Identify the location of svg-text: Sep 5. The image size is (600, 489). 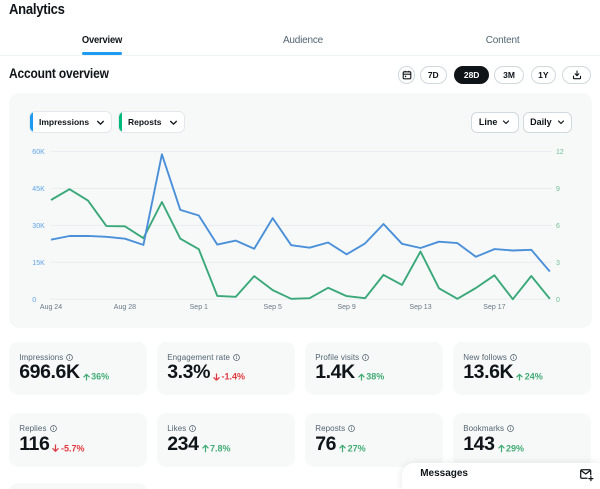
(273, 307).